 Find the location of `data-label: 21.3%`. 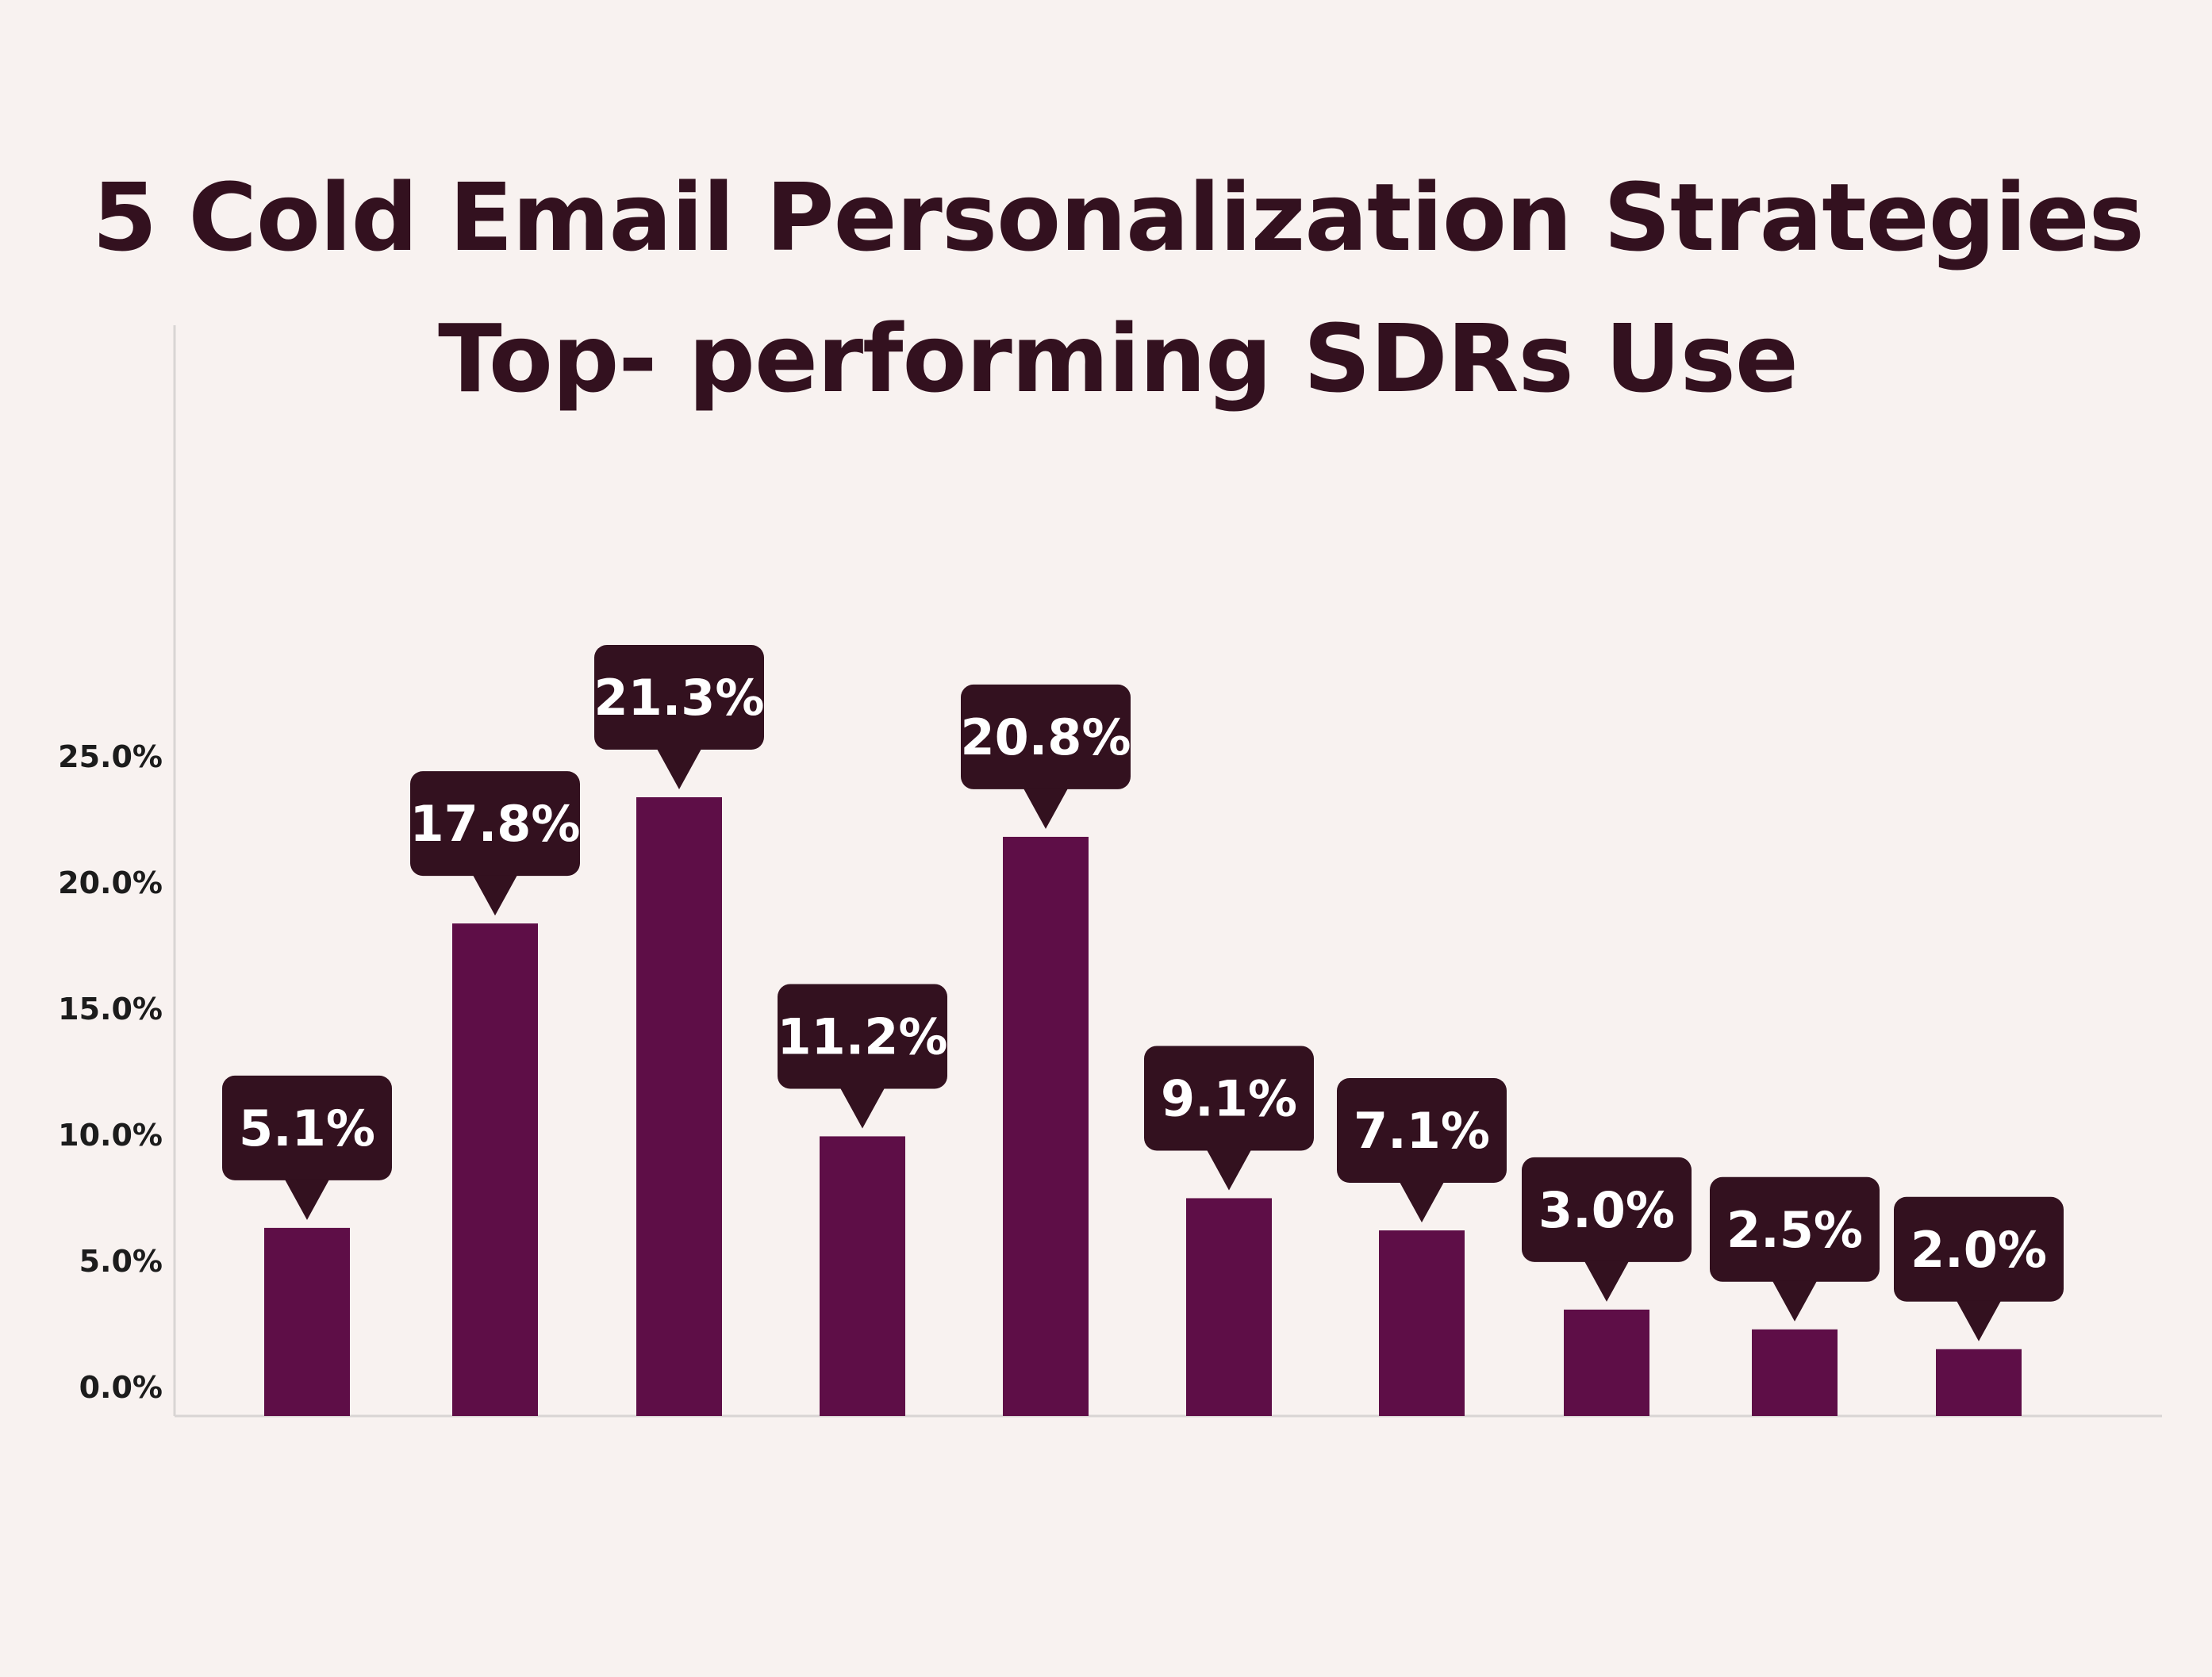

data-label: 21.3% is located at coordinates (678, 698).